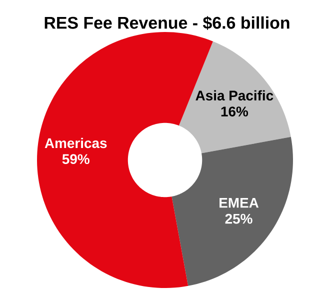 The image size is (320, 306). I want to click on data-label: 16%, so click(234, 111).